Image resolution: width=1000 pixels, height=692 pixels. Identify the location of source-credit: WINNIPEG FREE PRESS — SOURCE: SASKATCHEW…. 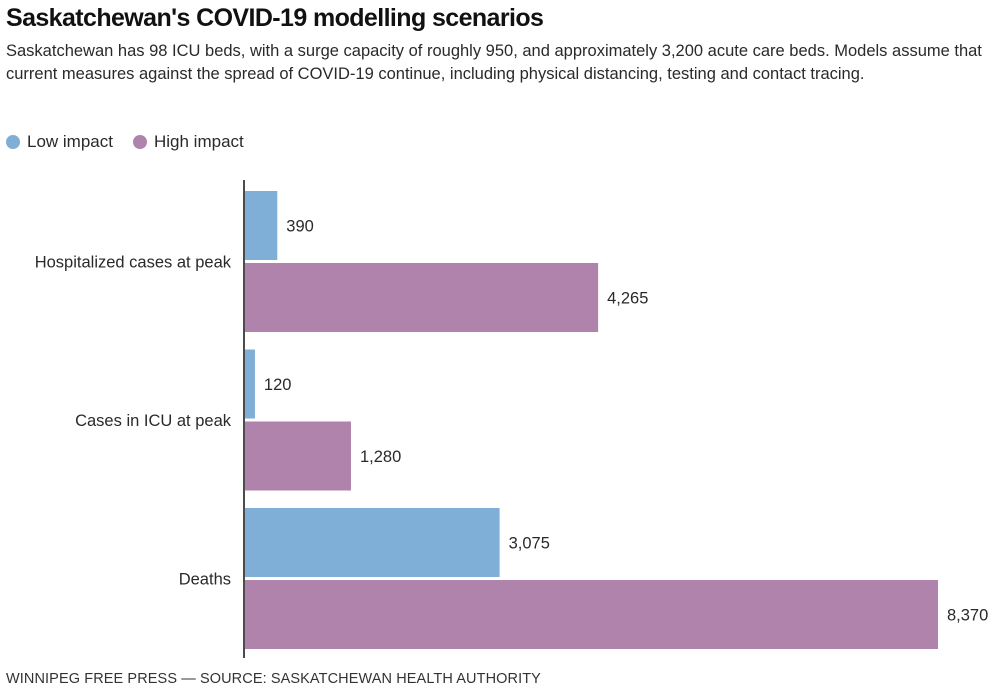
(273, 679).